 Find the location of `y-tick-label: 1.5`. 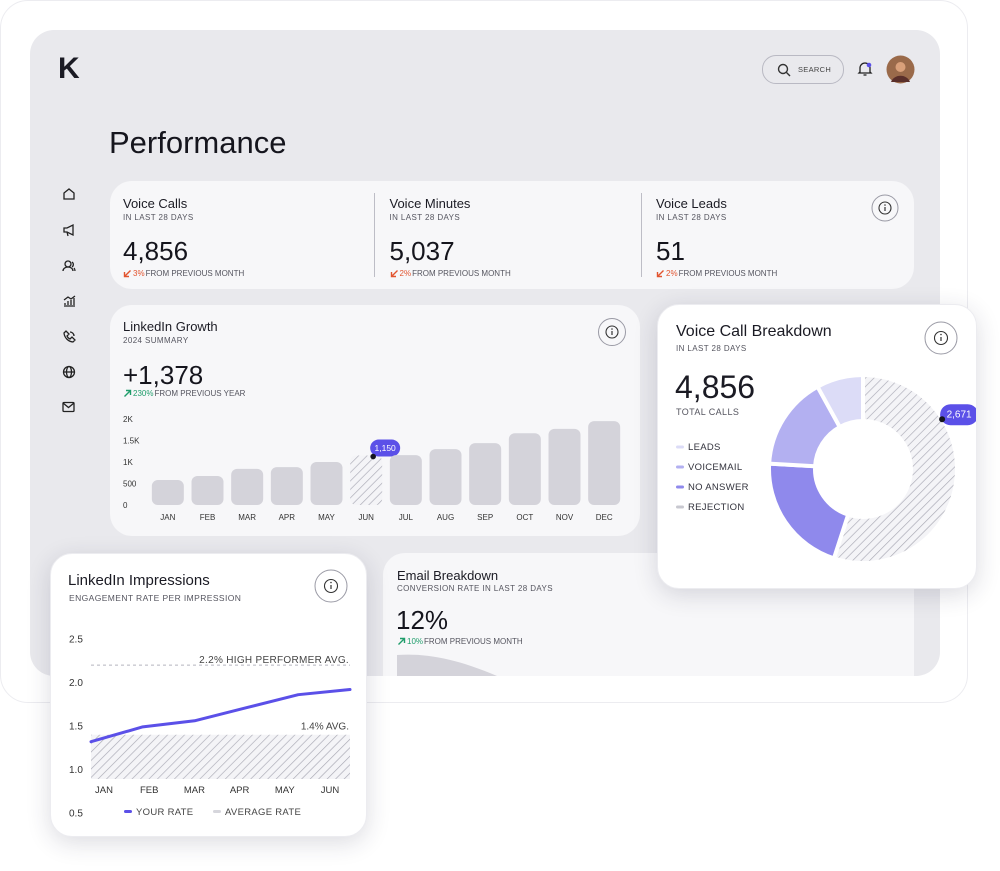

y-tick-label: 1.5 is located at coordinates (76, 727).